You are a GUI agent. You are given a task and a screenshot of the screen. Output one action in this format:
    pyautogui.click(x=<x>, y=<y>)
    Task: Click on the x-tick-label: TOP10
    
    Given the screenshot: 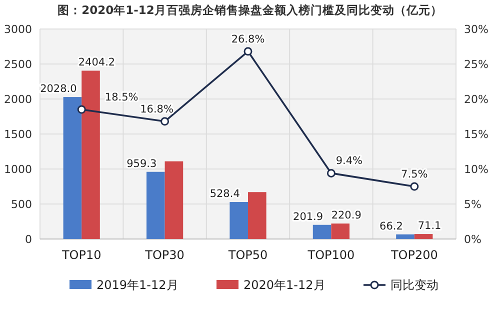 What is the action you would take?
    pyautogui.click(x=81, y=255)
    